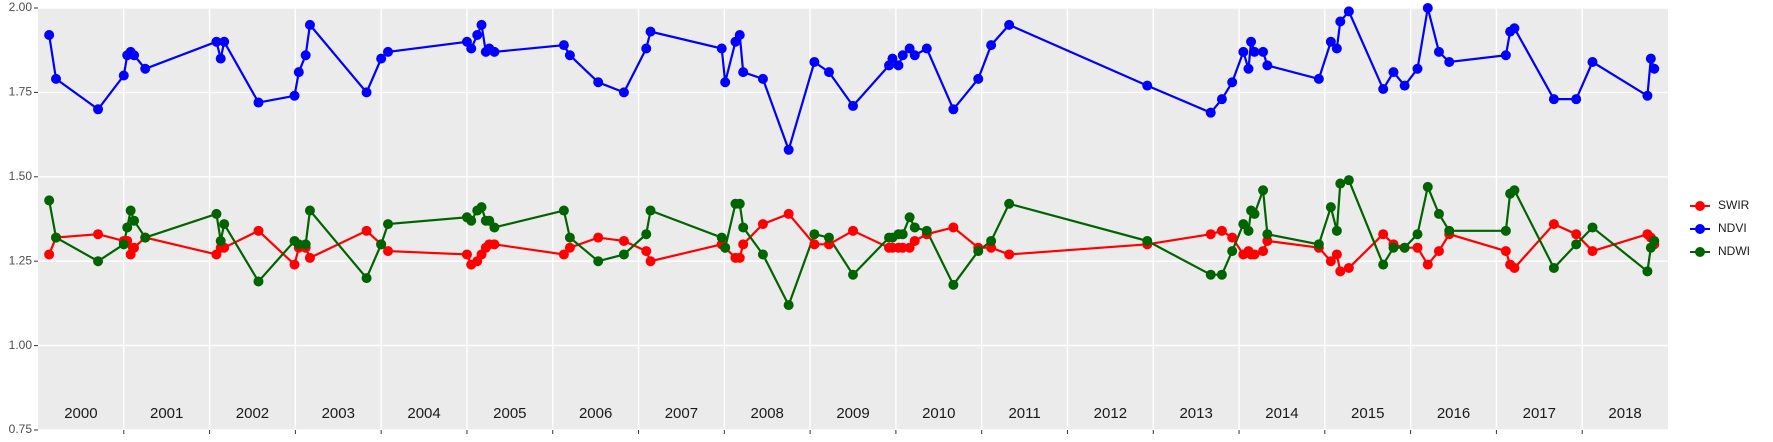  Describe the element at coordinates (1734, 251) in the screenshot. I see `legend-label: NDWI` at that location.